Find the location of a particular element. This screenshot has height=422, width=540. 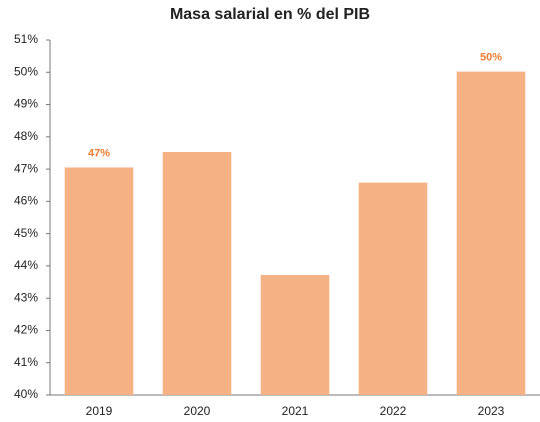

y-tick-label: 49% is located at coordinates (26, 104).